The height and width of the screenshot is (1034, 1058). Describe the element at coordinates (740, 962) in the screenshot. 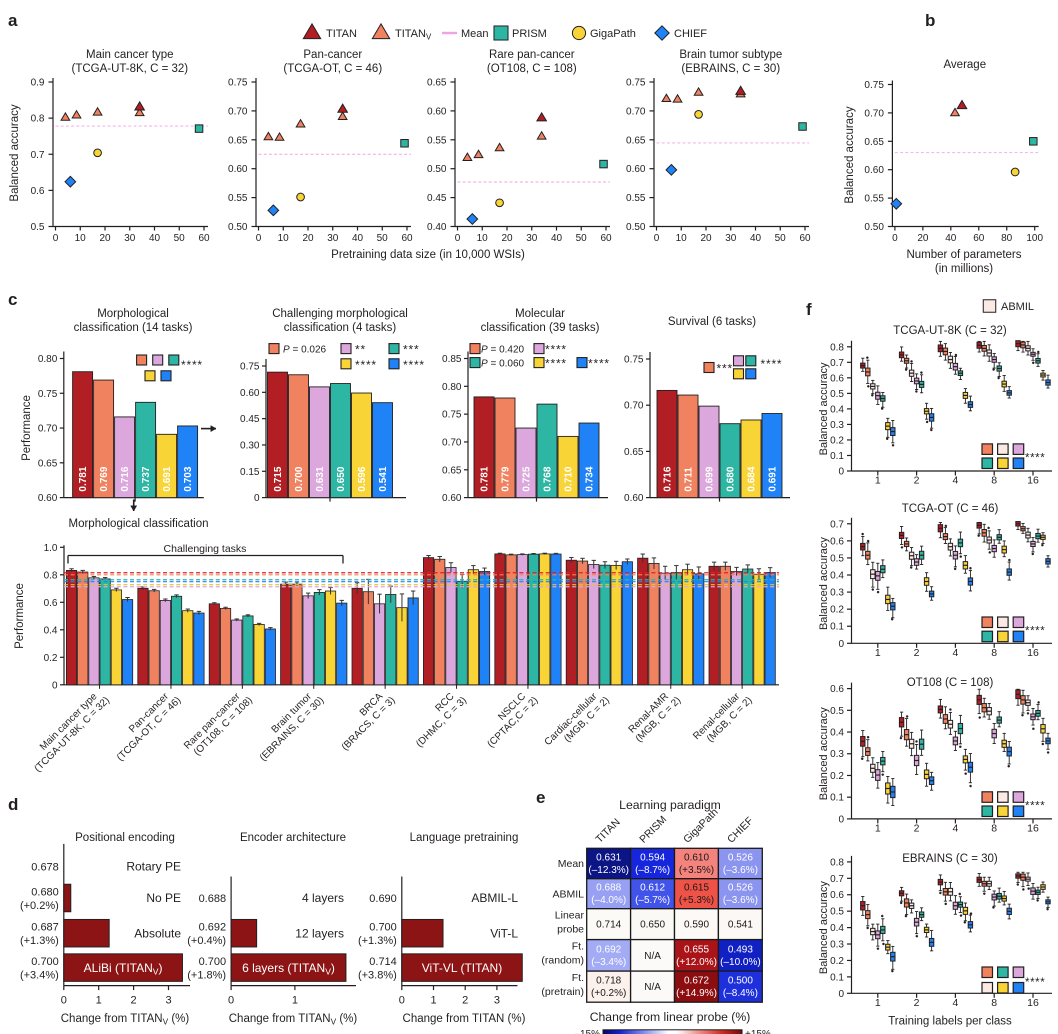

I see `svg-text: (–10.0%)` at that location.